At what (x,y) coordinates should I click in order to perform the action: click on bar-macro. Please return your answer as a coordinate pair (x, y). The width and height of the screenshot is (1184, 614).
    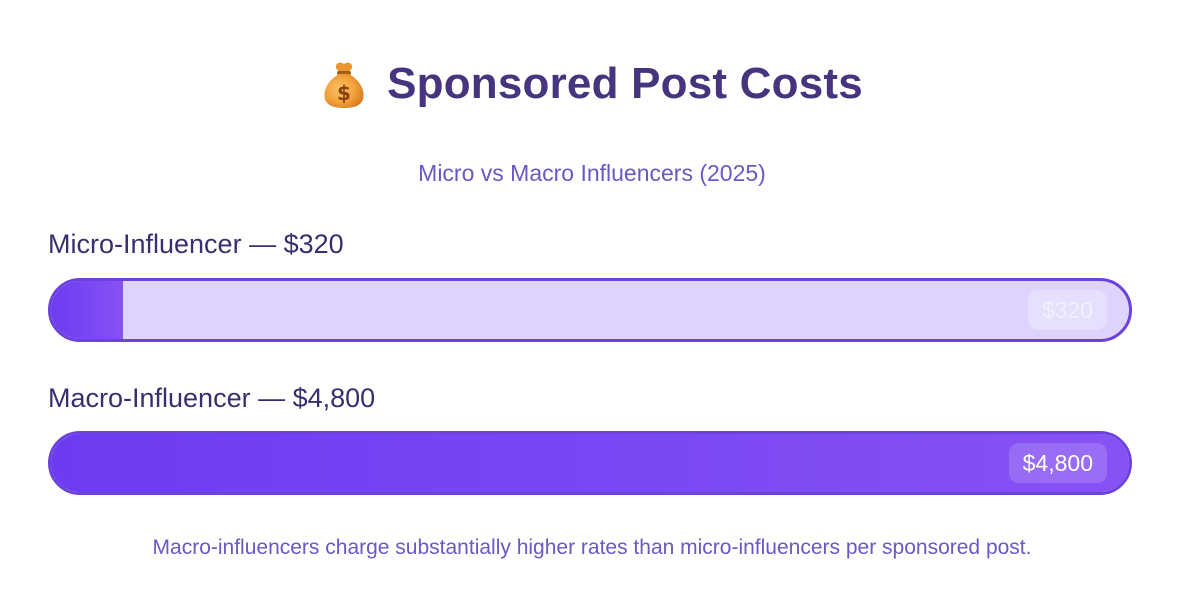
    Looking at the image, I should click on (590, 463).